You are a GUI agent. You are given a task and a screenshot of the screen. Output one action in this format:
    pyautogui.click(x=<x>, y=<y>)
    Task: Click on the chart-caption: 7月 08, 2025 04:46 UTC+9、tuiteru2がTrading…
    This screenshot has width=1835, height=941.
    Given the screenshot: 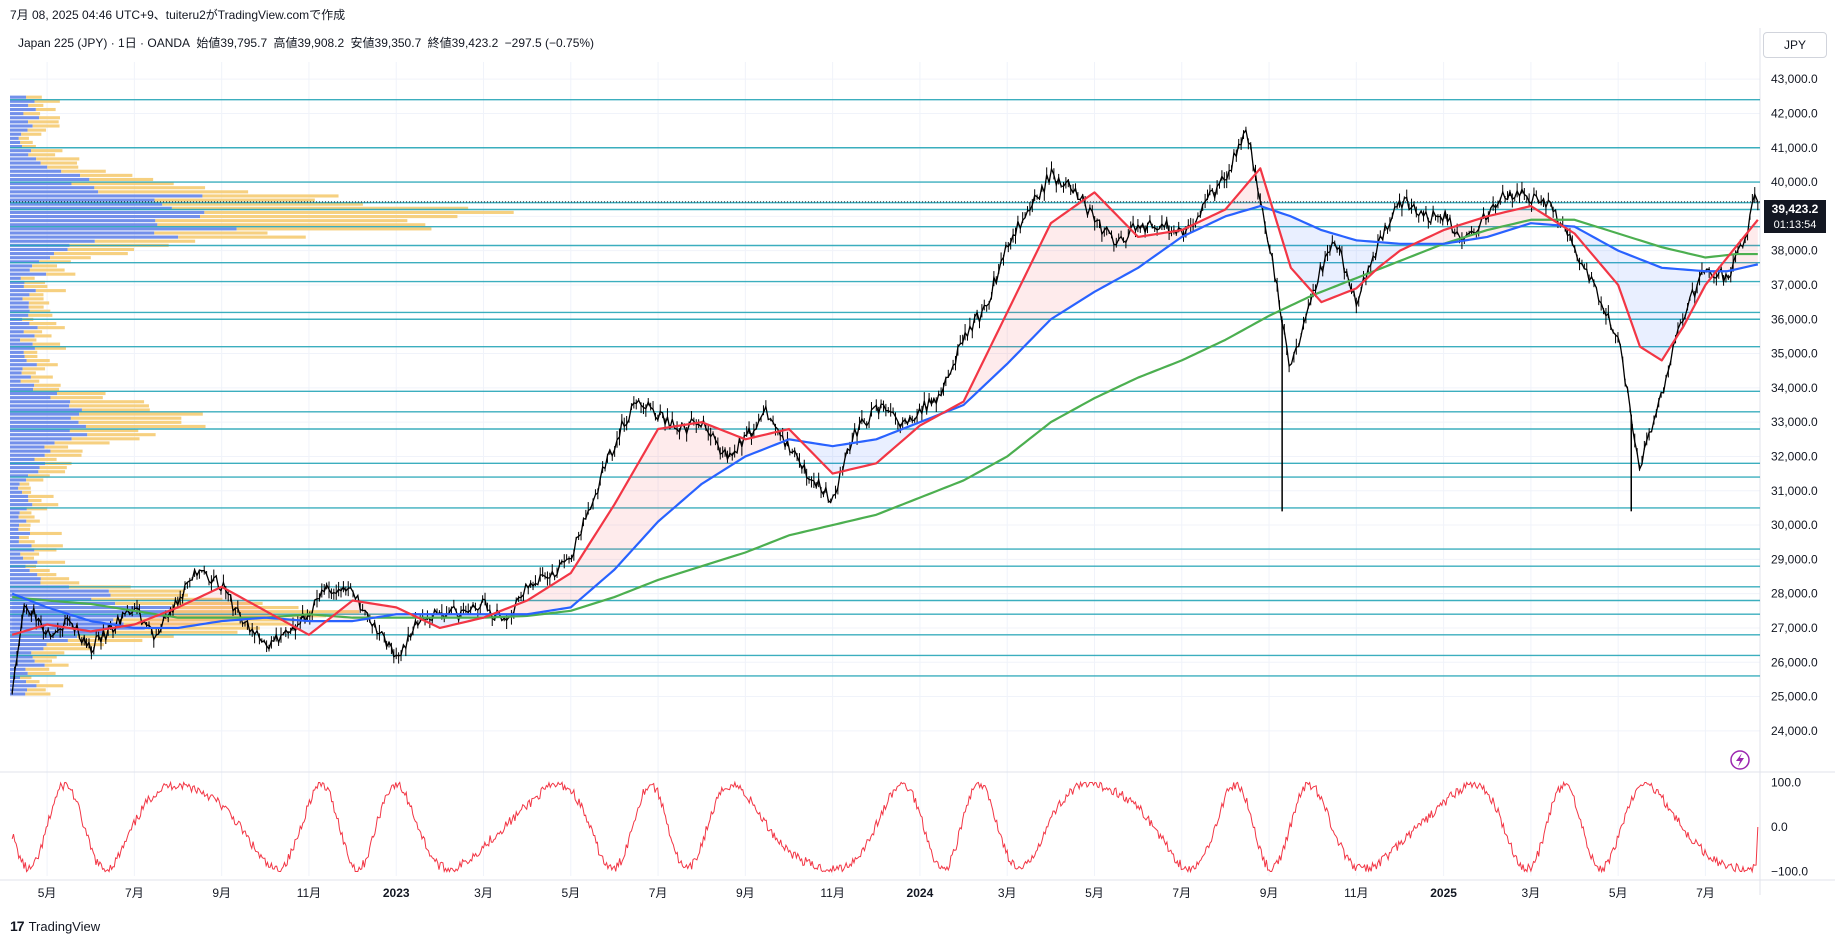 What is the action you would take?
    pyautogui.click(x=178, y=15)
    